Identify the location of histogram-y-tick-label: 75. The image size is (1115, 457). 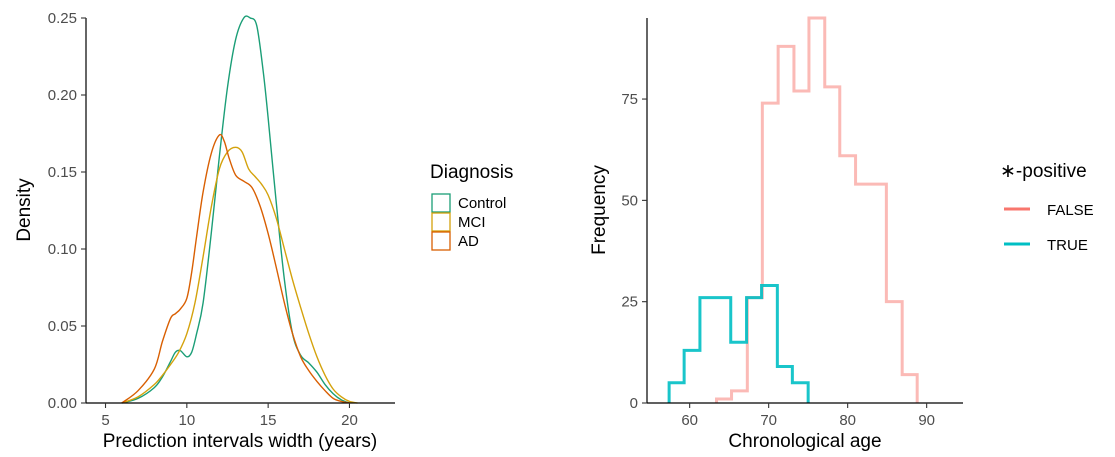
(629, 99).